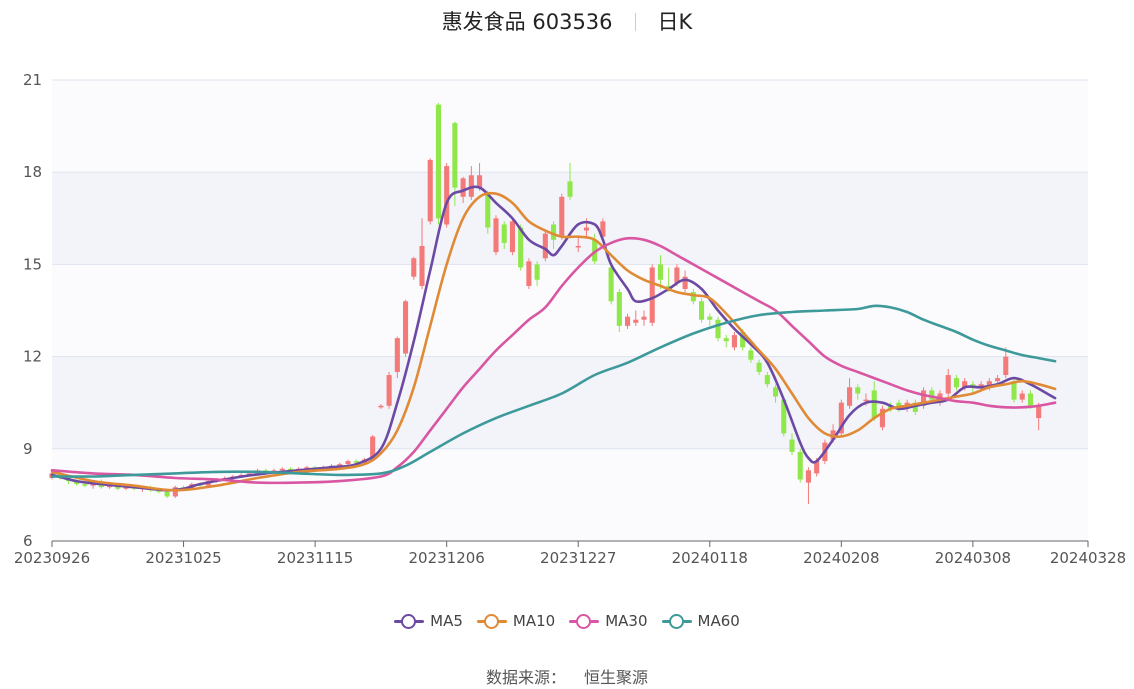  I want to click on legend-item-ma60: MA60, so click(700, 621).